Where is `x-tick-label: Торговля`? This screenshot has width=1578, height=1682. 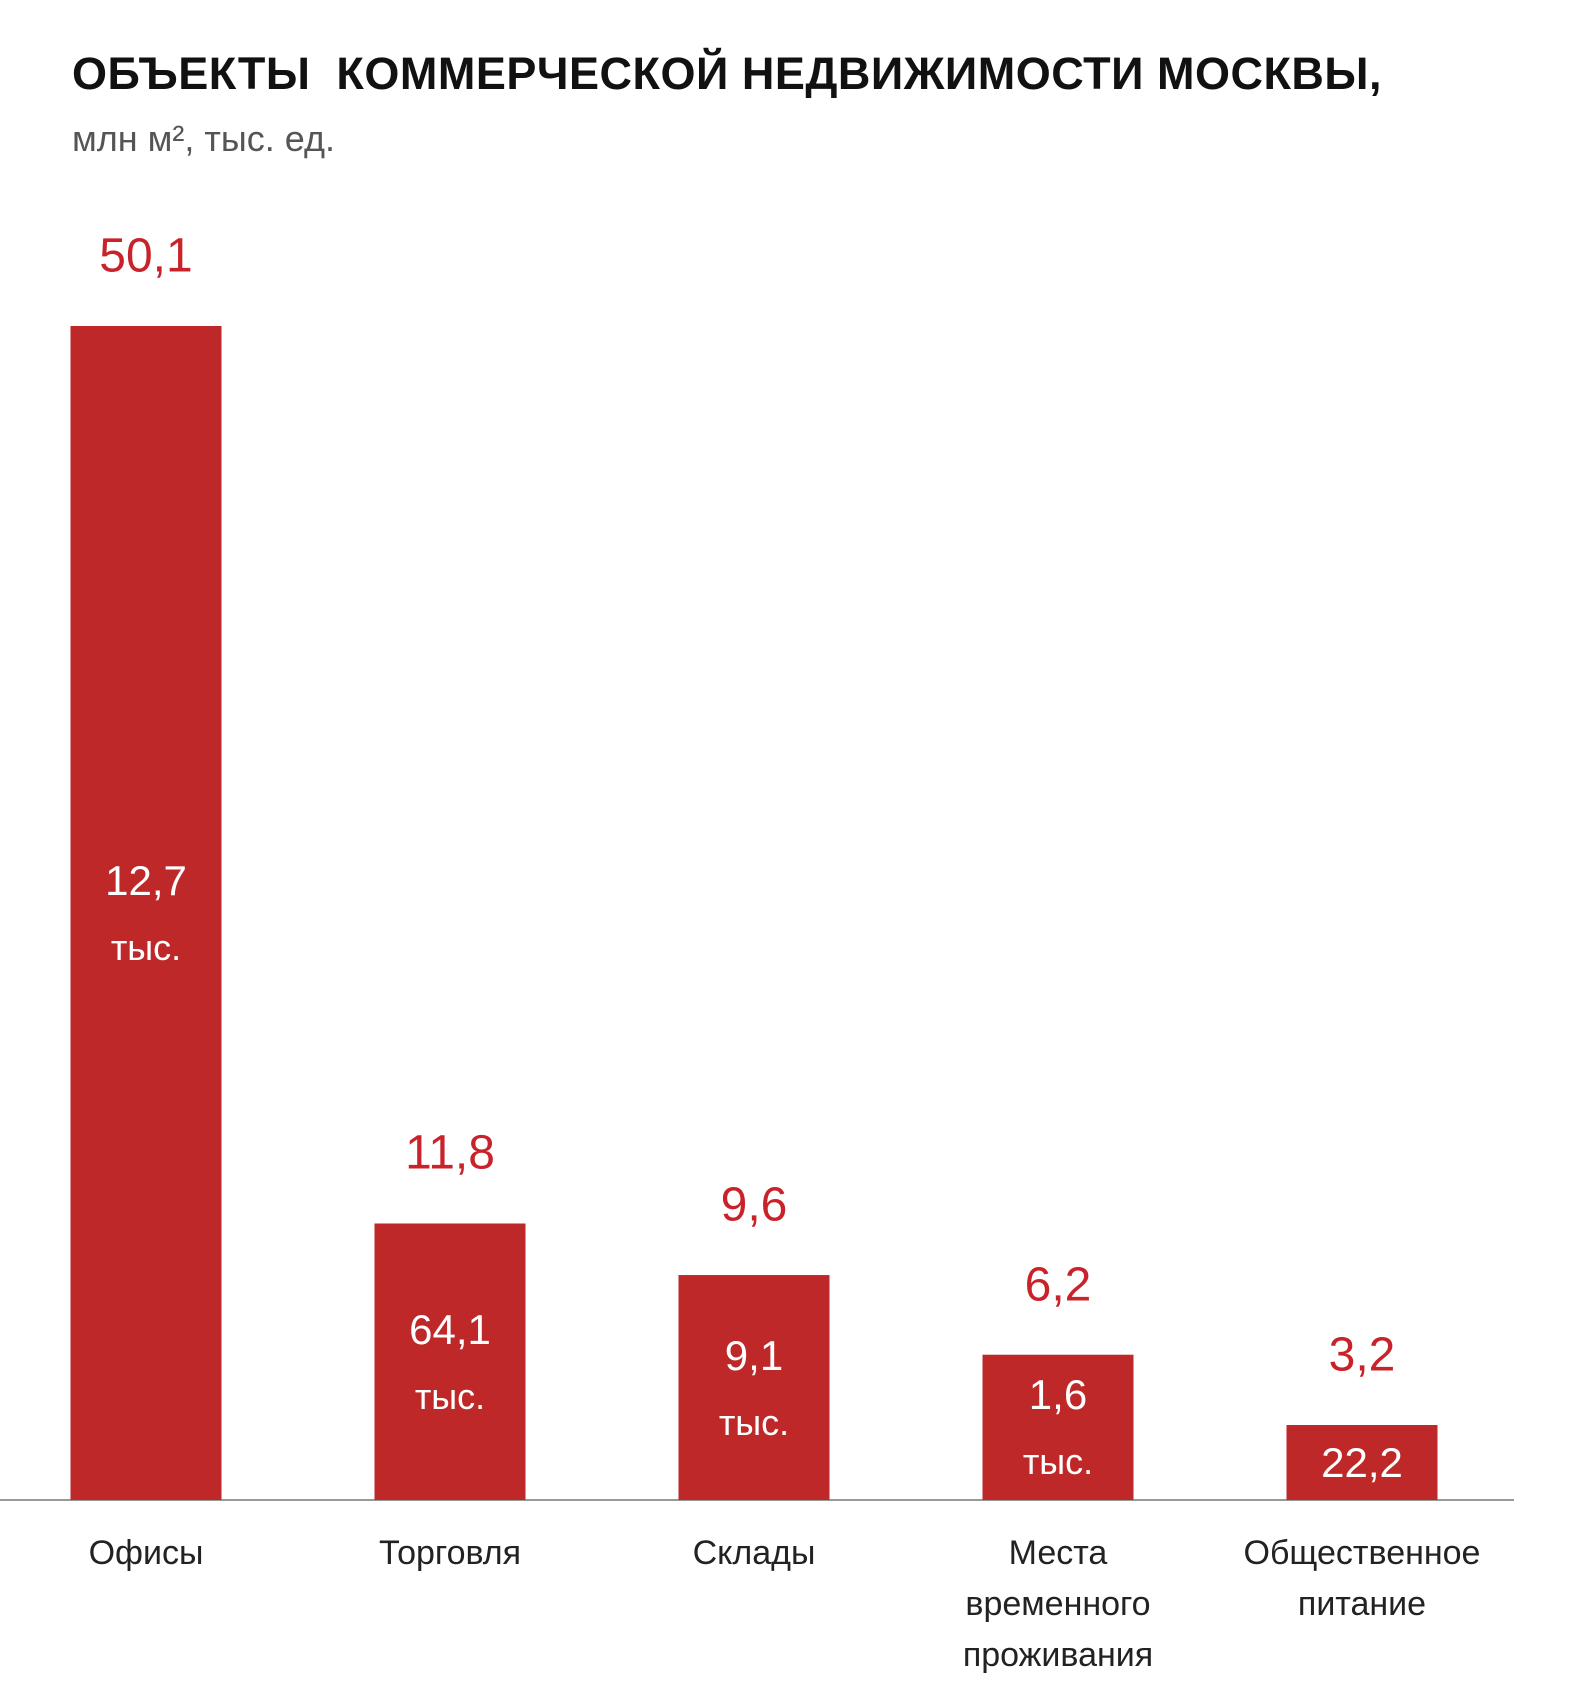 x-tick-label: Торговля is located at coordinates (450, 1553).